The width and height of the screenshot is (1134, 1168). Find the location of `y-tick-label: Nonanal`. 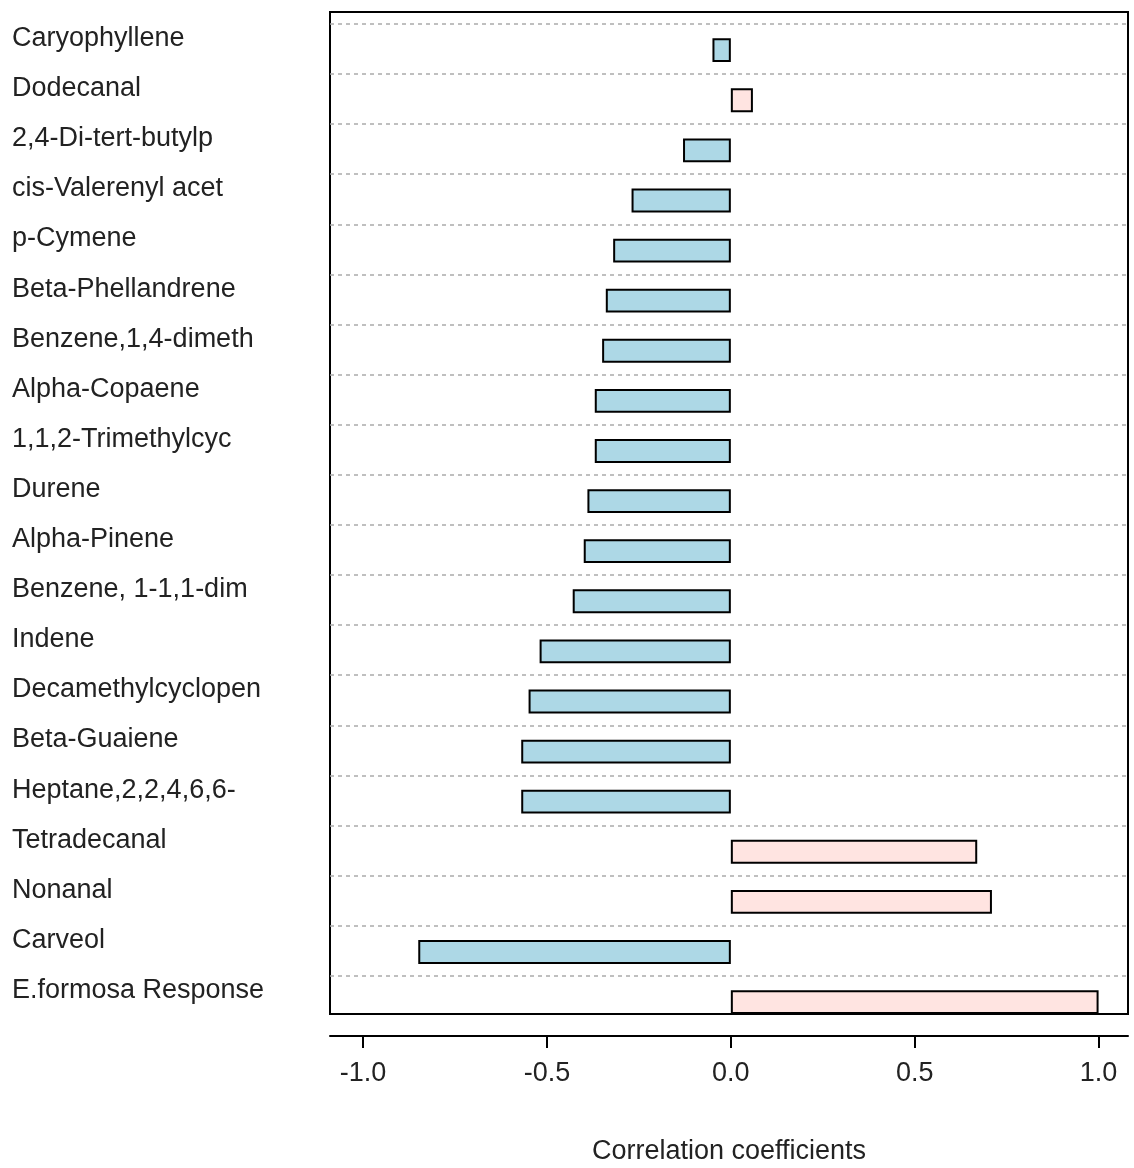

y-tick-label: Nonanal is located at coordinates (62, 888).